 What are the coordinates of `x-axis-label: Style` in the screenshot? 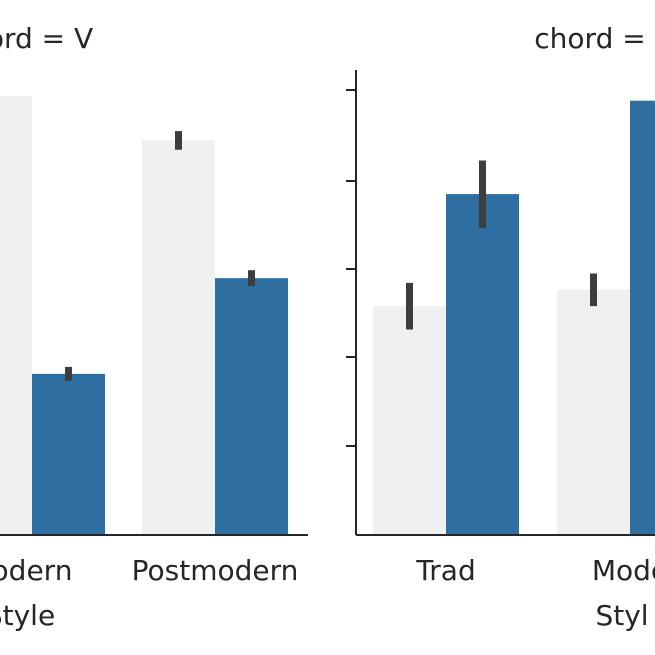 It's located at (27, 615).